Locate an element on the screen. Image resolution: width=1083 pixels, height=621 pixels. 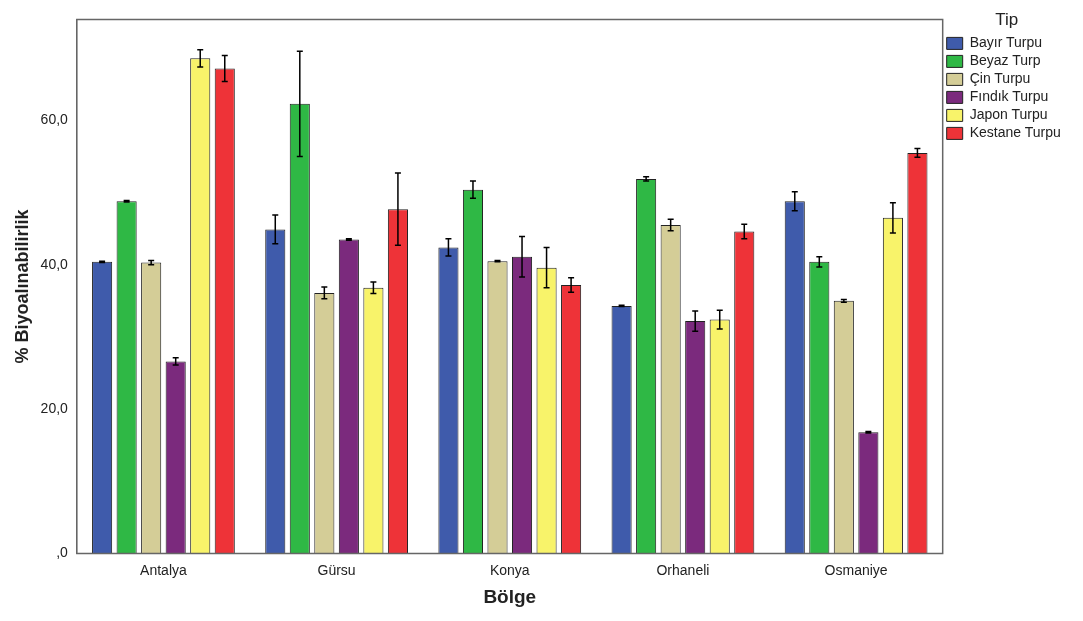
legend-label: Japon Turpu is located at coordinates (1008, 114).